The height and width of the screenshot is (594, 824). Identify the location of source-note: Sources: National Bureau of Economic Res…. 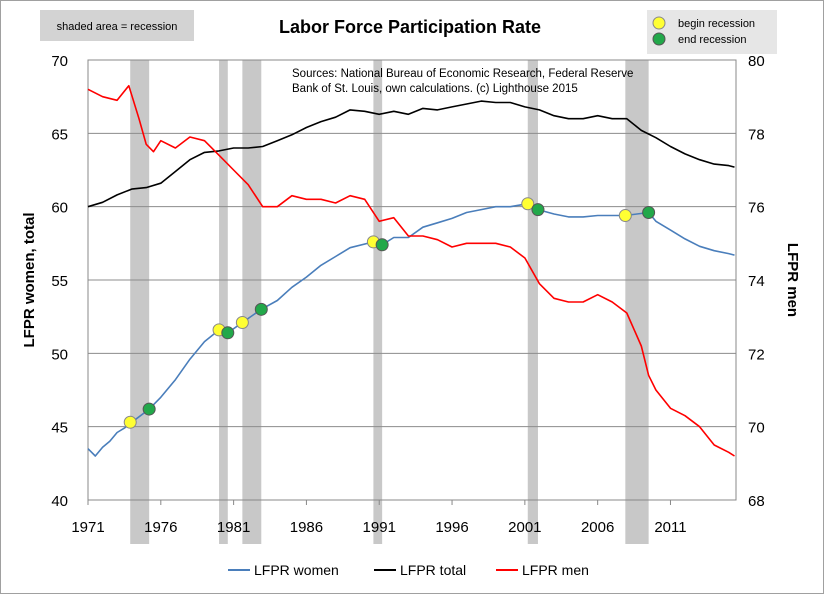
(464, 81).